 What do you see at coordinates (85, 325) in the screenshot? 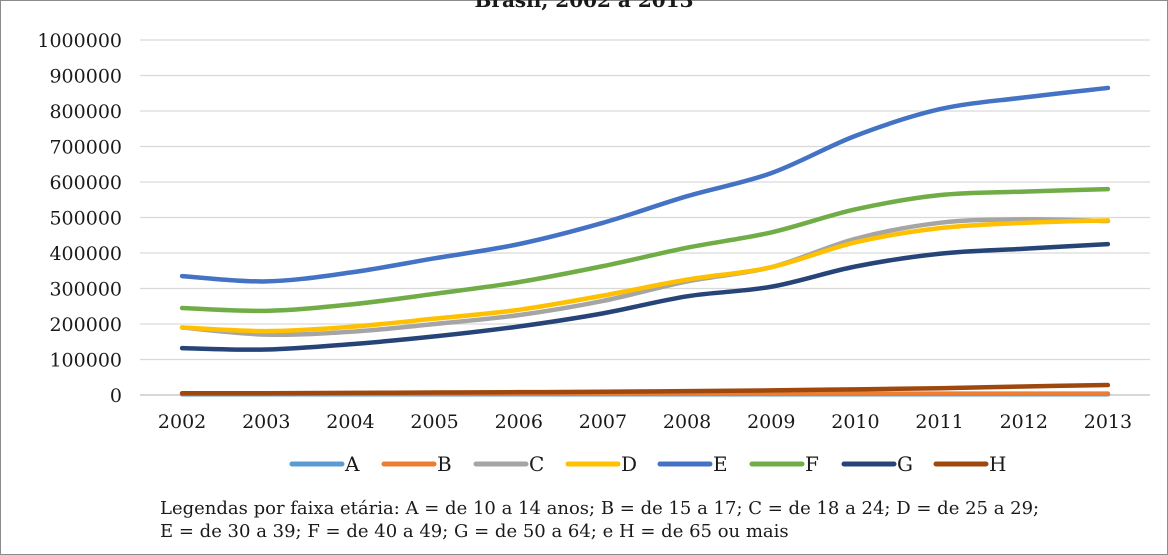
I see `y-tick-label: 200000` at bounding box center [85, 325].